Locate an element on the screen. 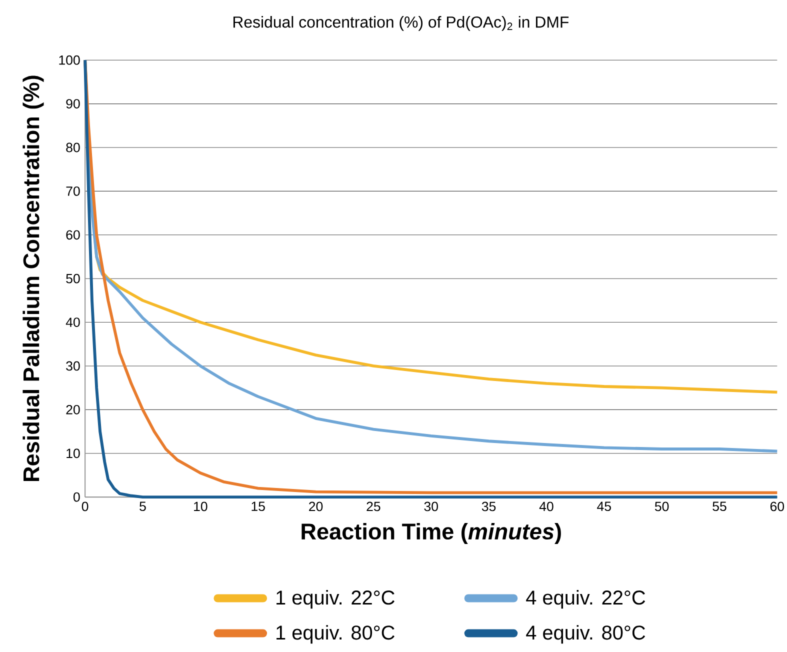  x-axis-title: Reaction Time (minutes) is located at coordinates (431, 533).